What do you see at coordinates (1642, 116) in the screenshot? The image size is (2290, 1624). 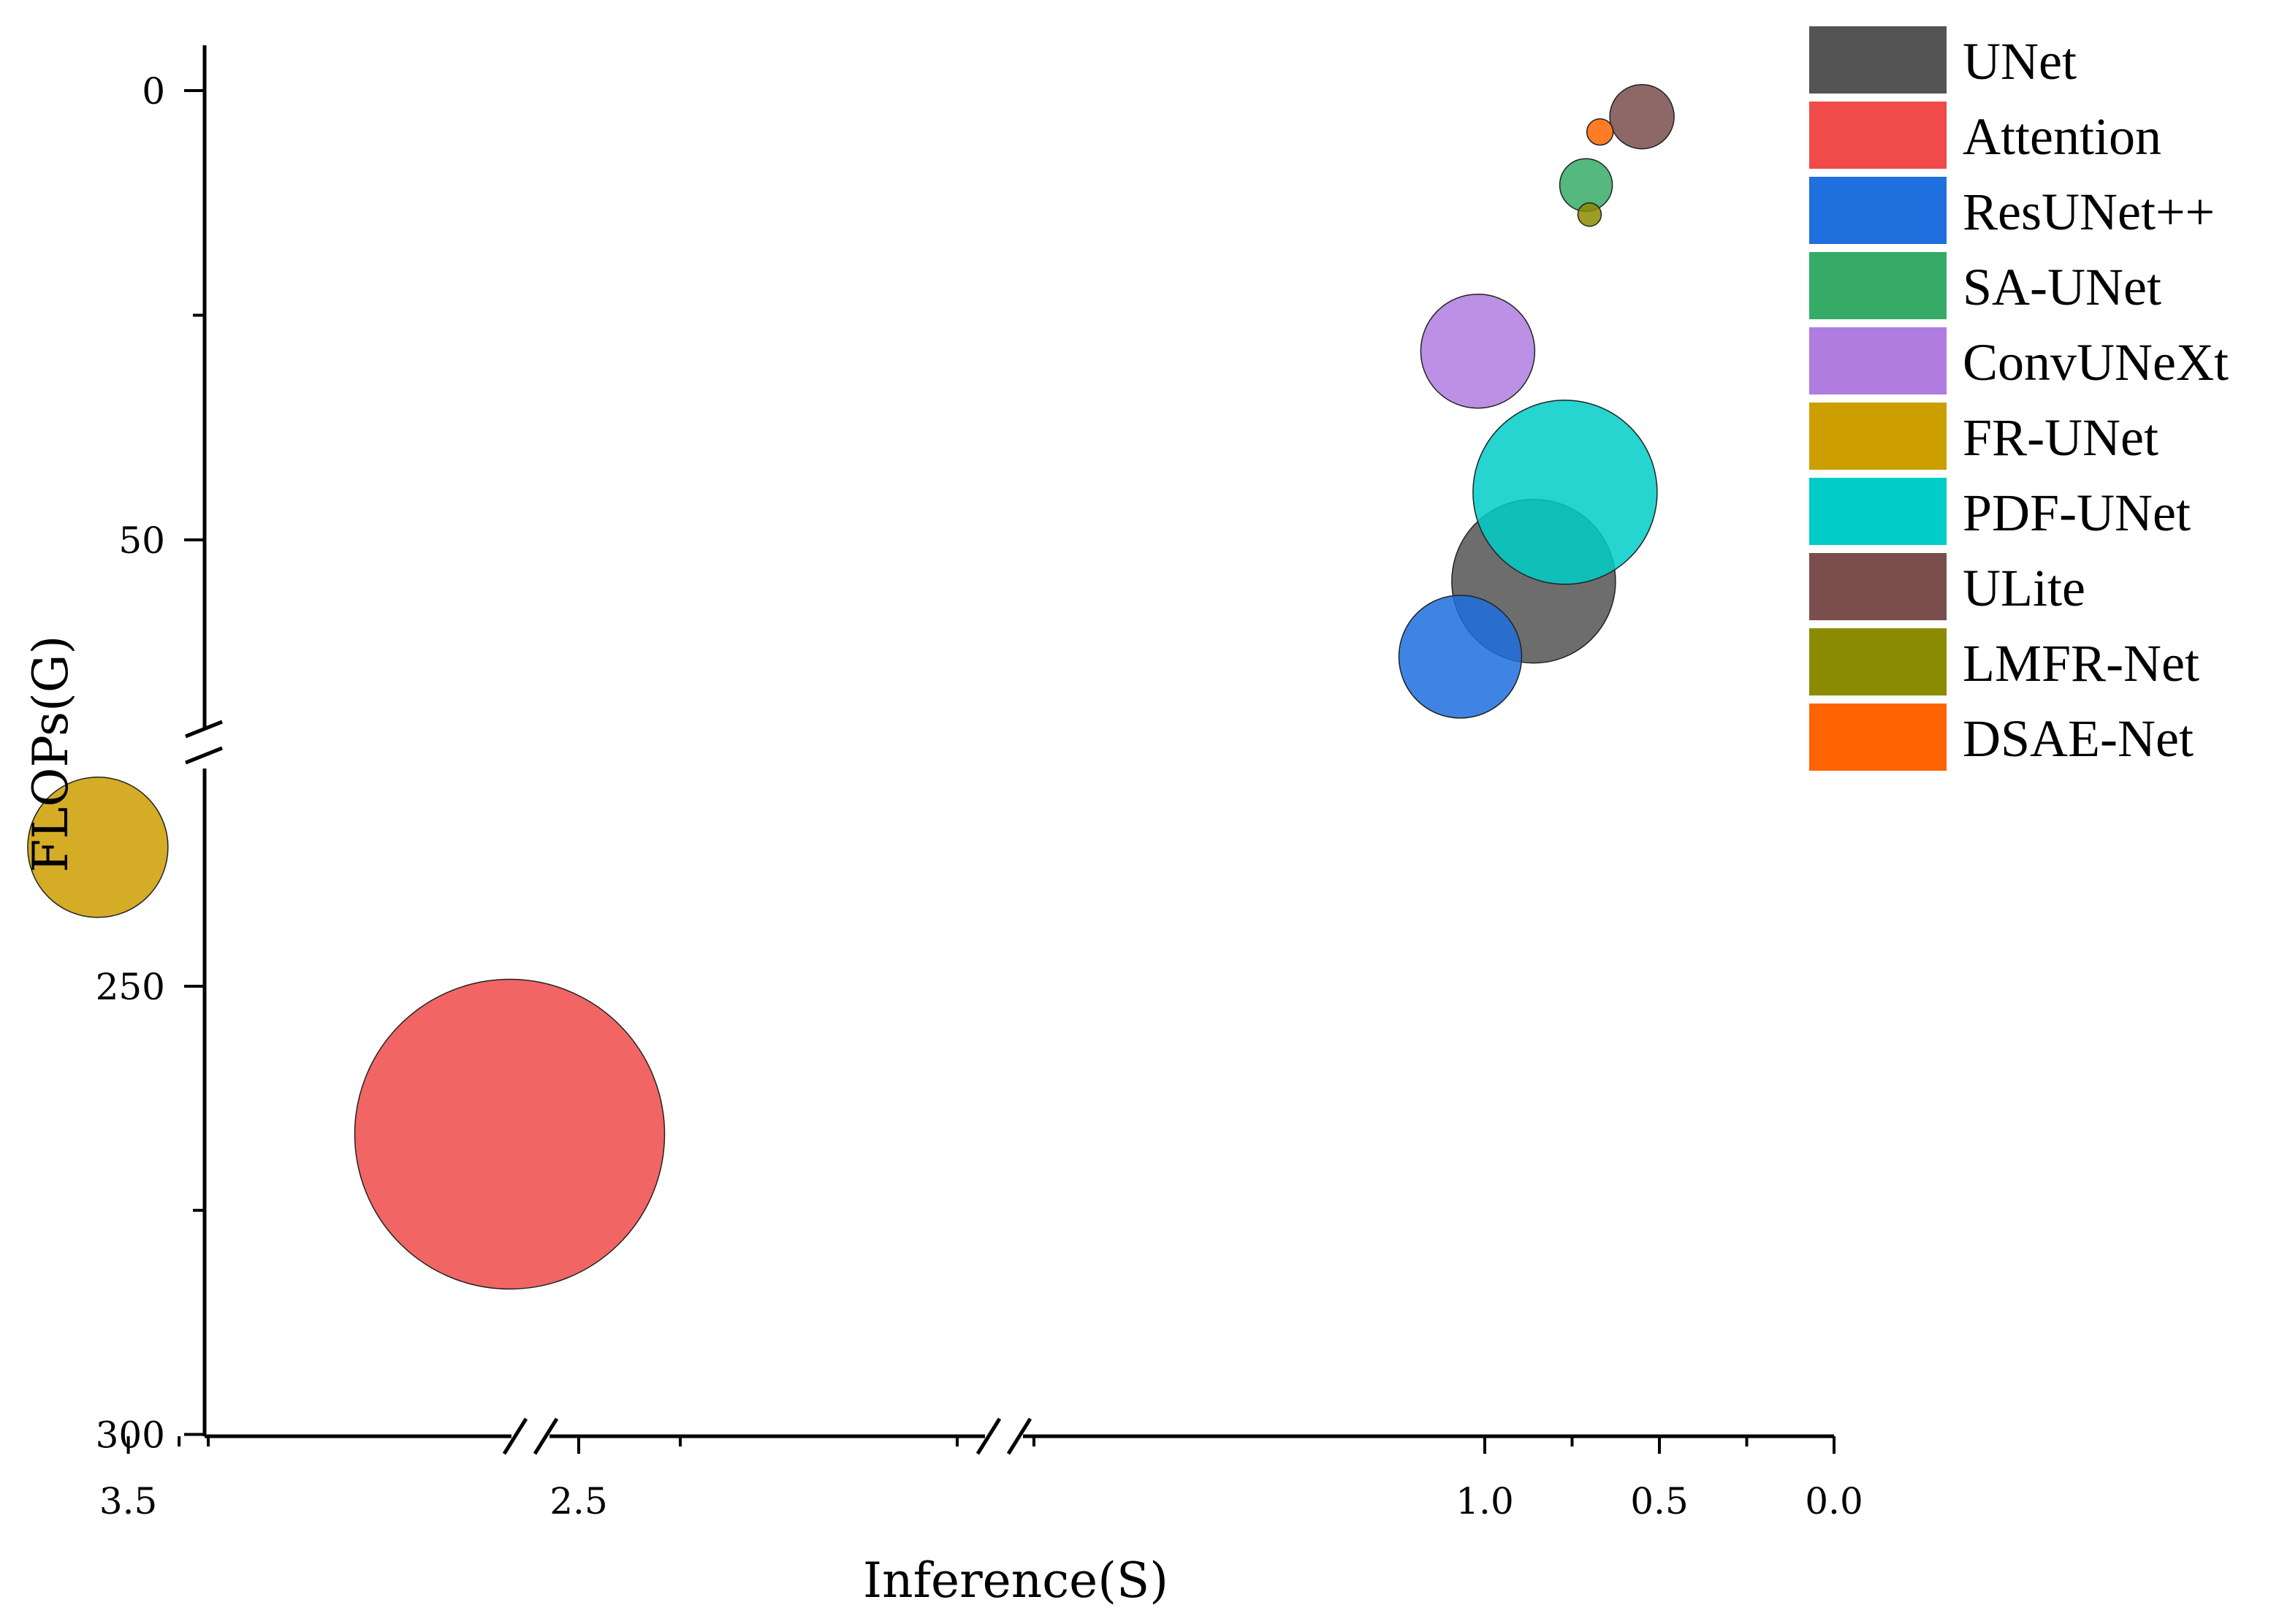 I see `bubble-ulite` at bounding box center [1642, 116].